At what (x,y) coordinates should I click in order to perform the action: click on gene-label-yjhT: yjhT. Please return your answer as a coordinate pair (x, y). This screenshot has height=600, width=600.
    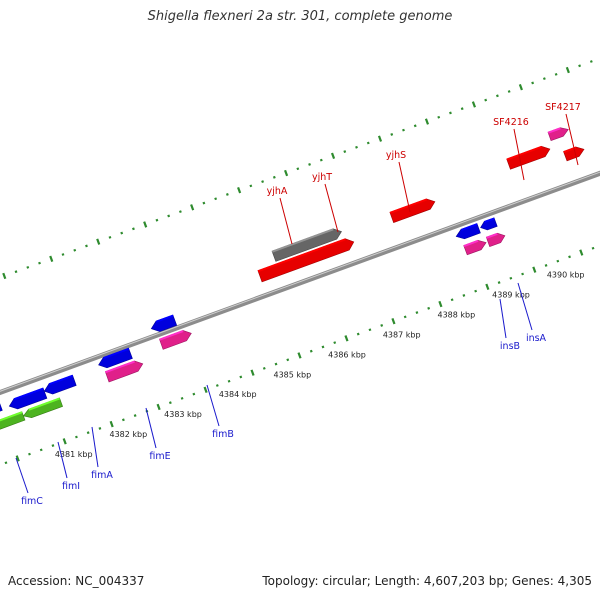
    Looking at the image, I should click on (322, 177).